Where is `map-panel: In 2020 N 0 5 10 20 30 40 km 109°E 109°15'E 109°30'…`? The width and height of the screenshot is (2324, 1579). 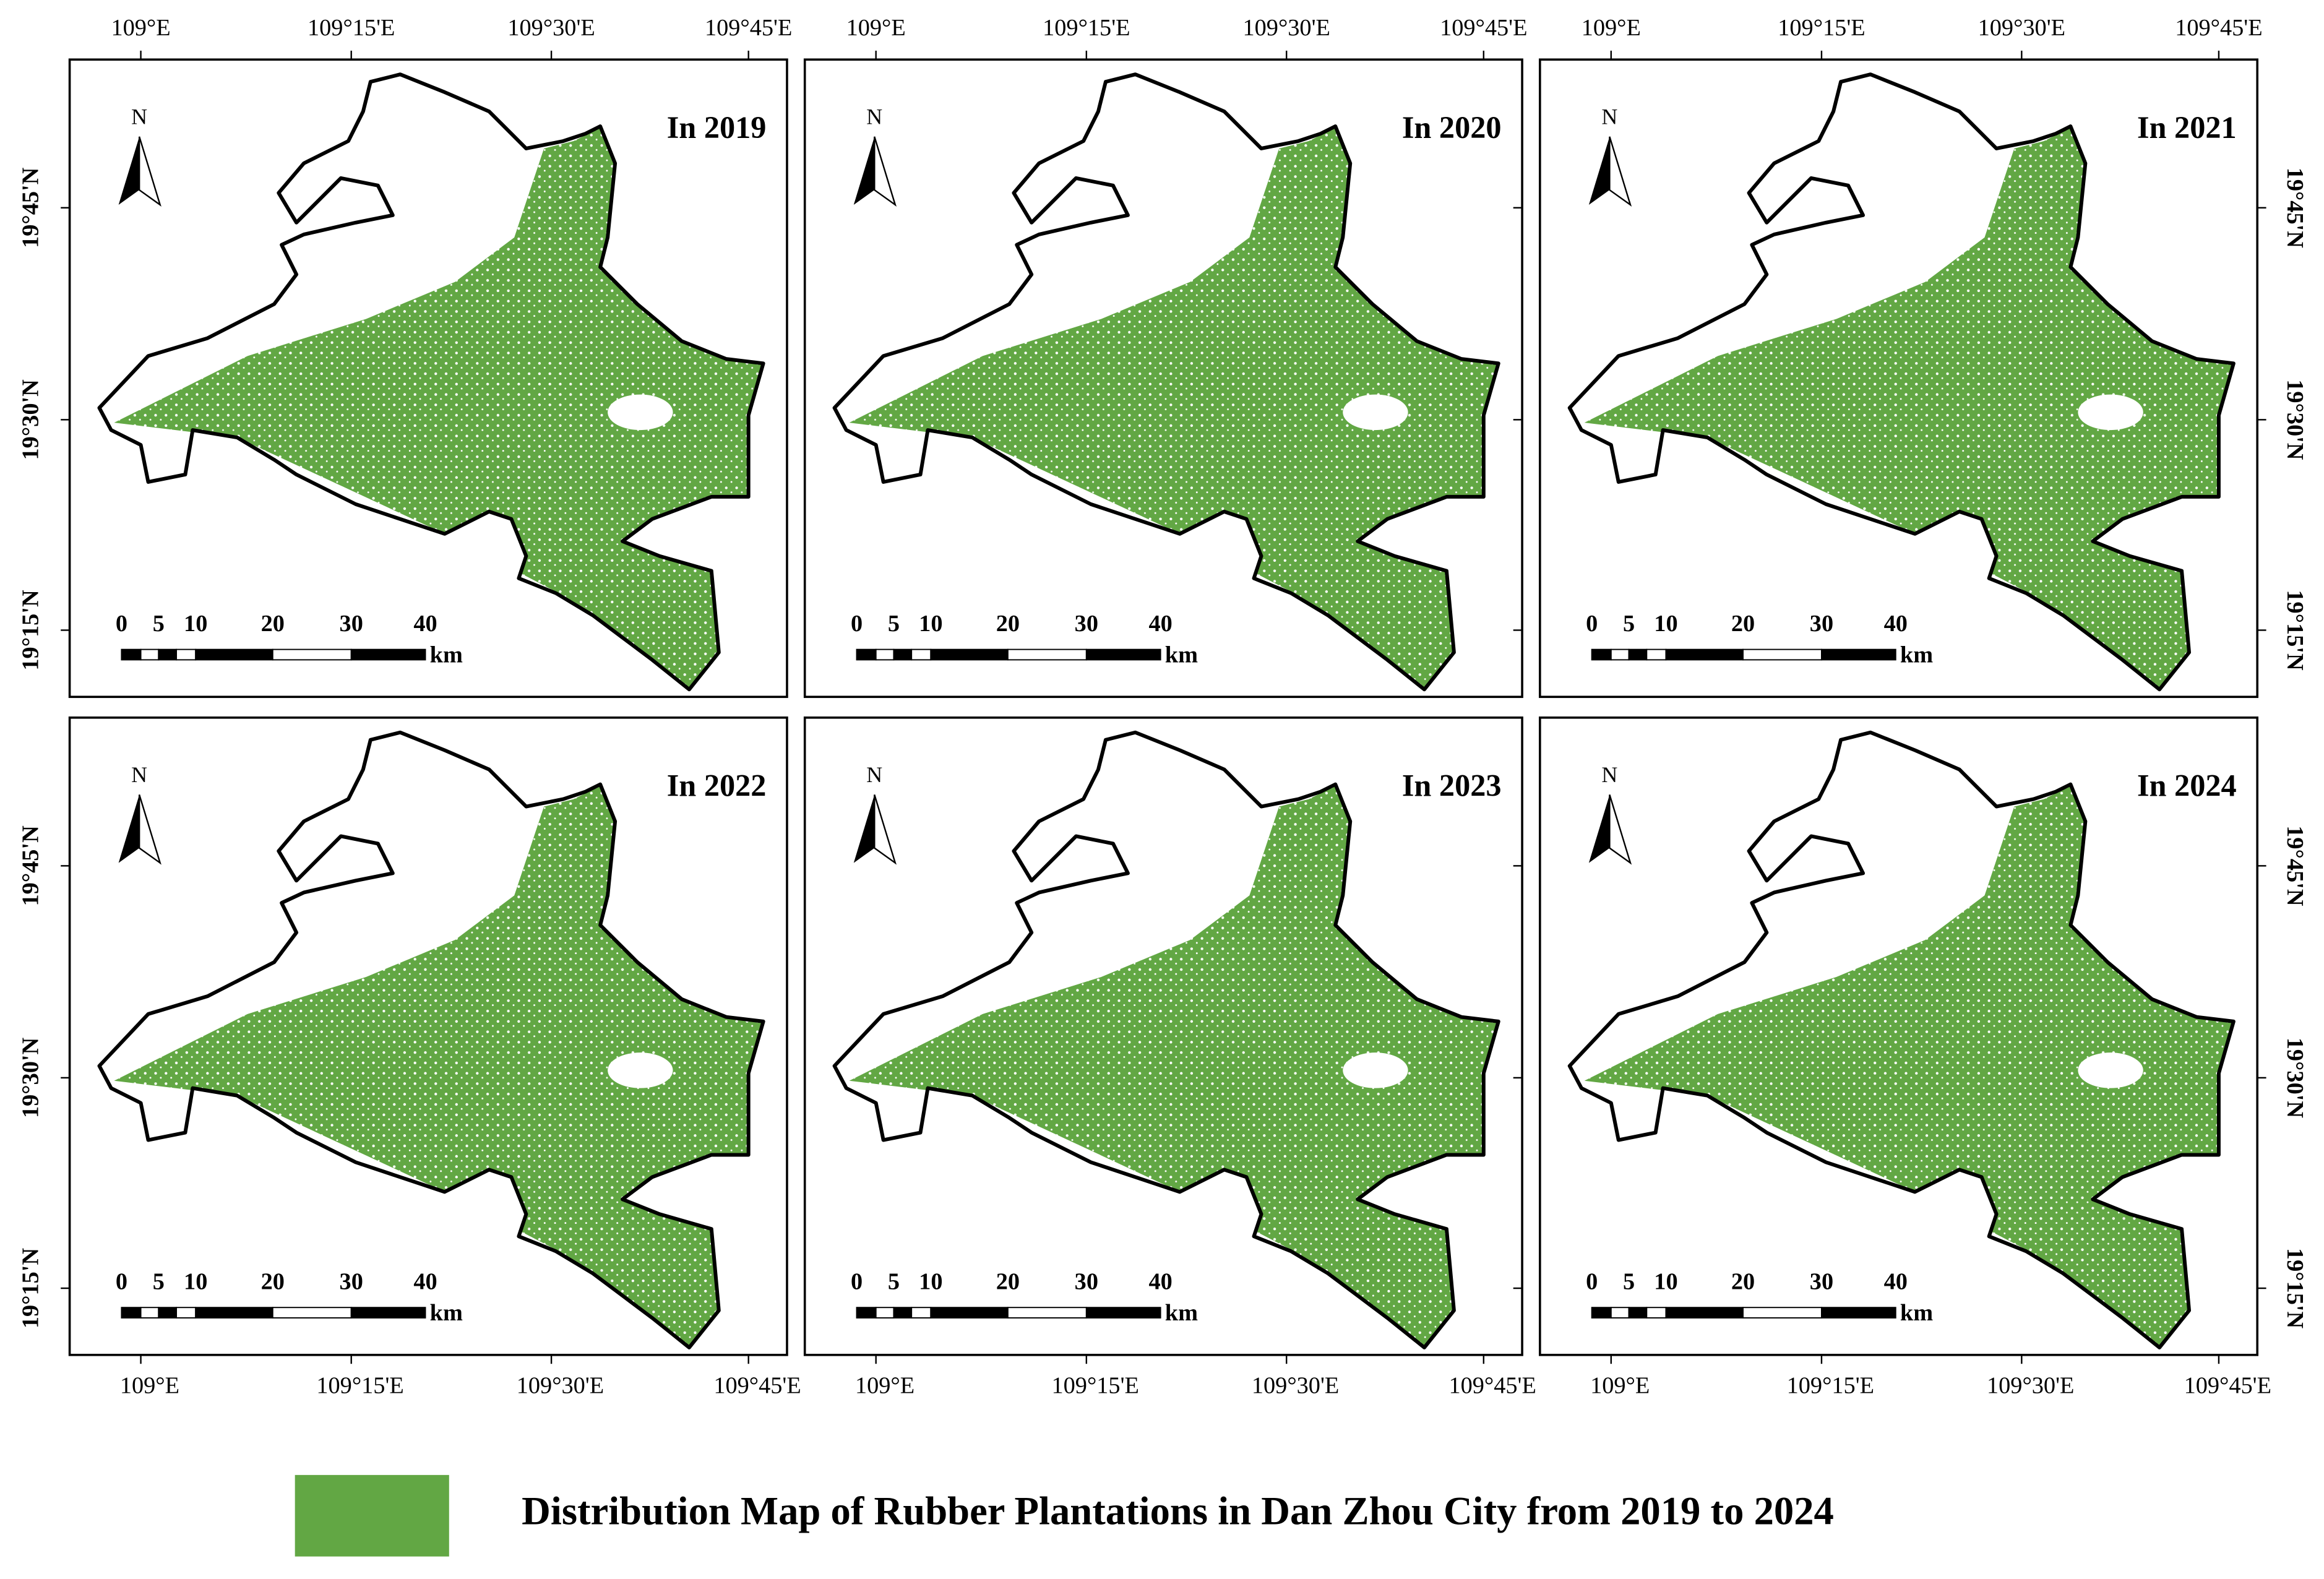
map-panel: In 2020 N 0 5 10 20 30 40 km 109°E 109°15'E 109°30'… is located at coordinates (1165, 357).